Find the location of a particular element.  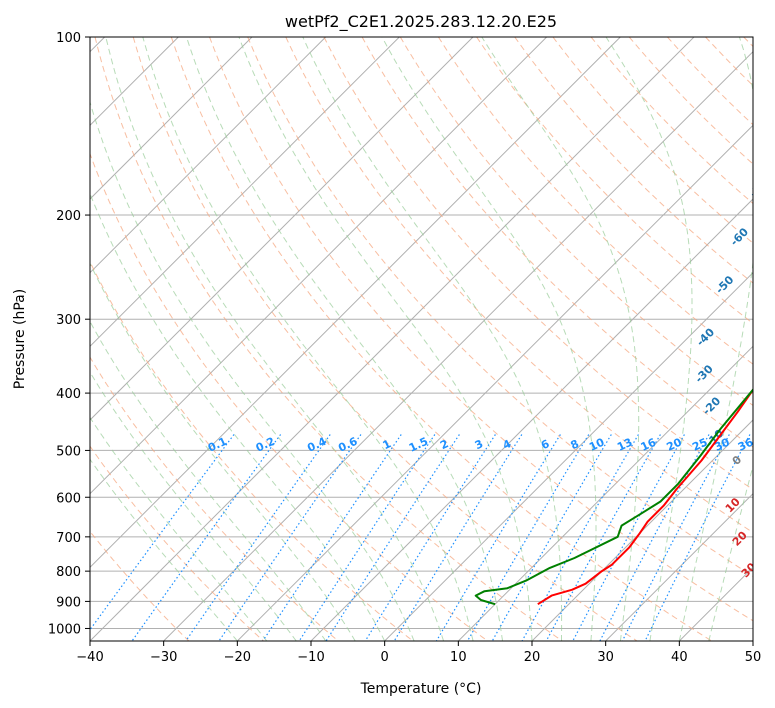

y-axis-label: Pressure (hPa) is located at coordinates (20, 339).